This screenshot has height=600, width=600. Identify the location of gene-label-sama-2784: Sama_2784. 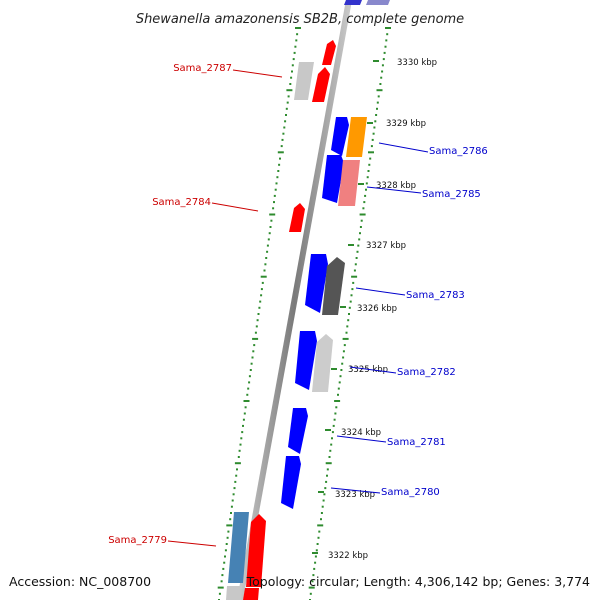
(181, 202).